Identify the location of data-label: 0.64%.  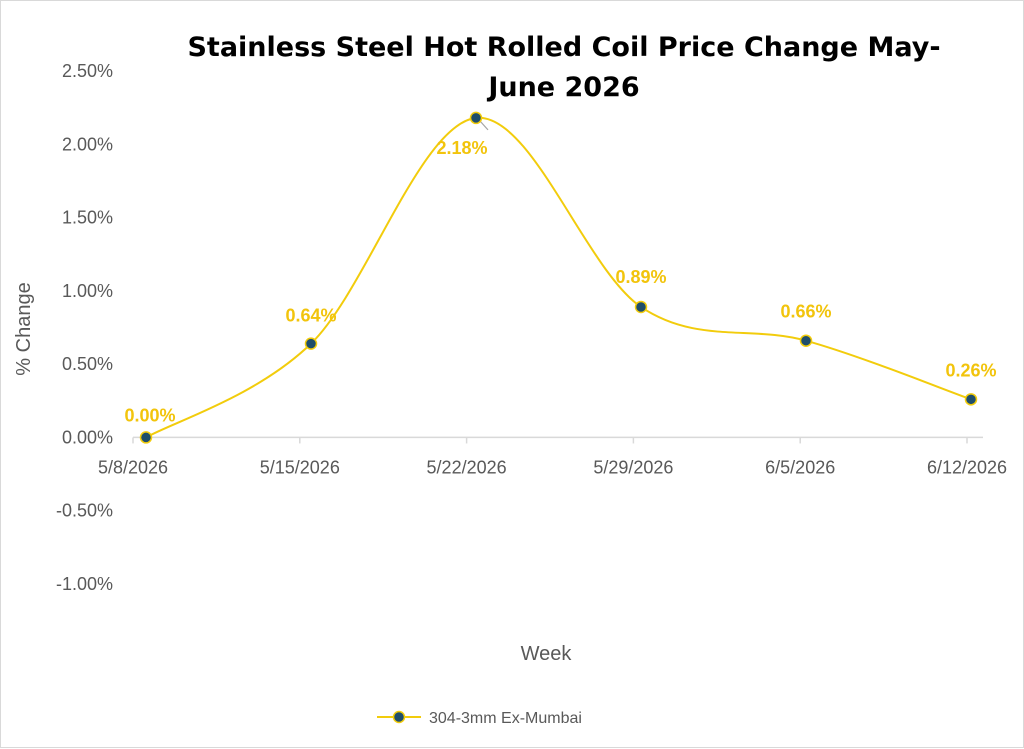
(310, 316).